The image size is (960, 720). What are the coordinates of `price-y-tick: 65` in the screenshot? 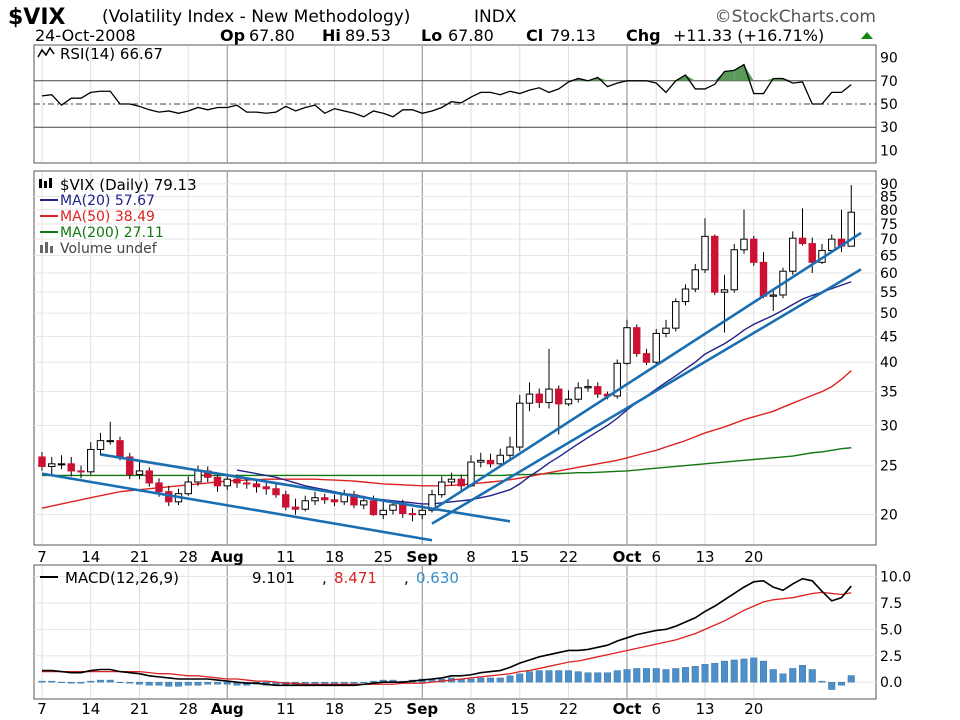 It's located at (889, 256).